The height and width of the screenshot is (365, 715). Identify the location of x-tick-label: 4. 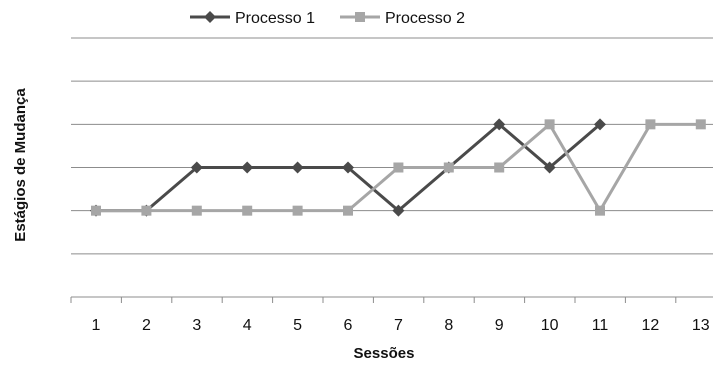
(247, 325).